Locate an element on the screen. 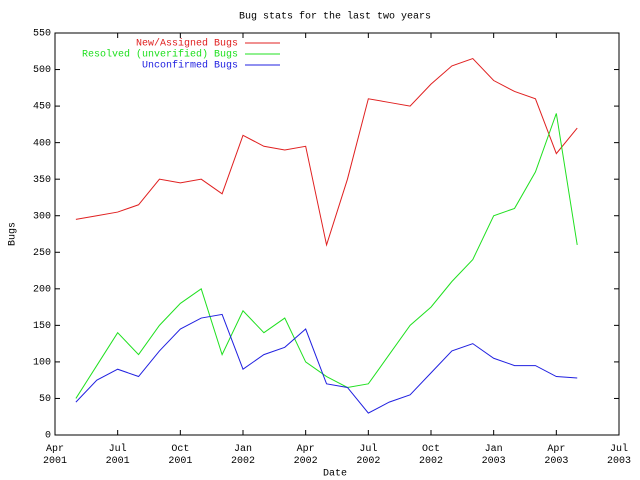  y-tick-label: 400 is located at coordinates (42, 143).